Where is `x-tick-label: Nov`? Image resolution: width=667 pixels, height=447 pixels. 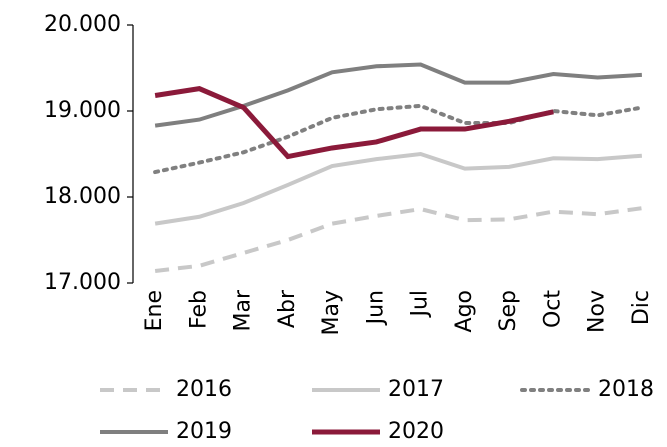
x-tick-label: Nov is located at coordinates (597, 311).